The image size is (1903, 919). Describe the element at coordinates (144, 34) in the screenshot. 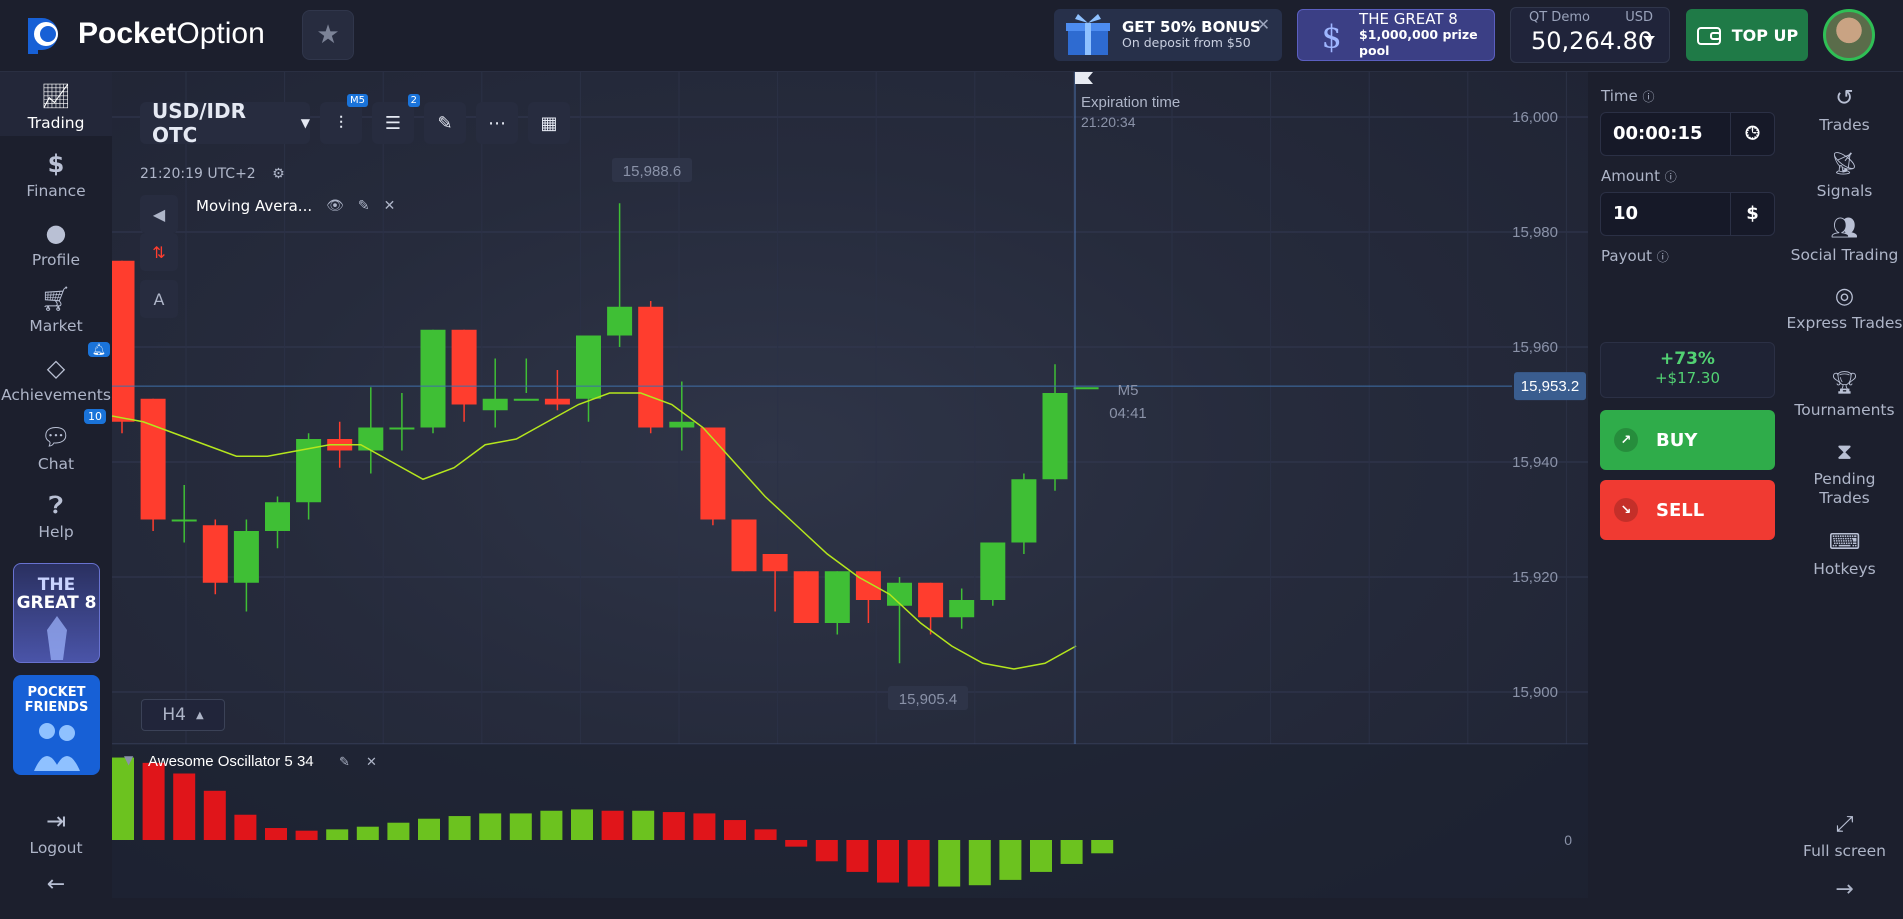

I see `logo: PocketOption` at that location.